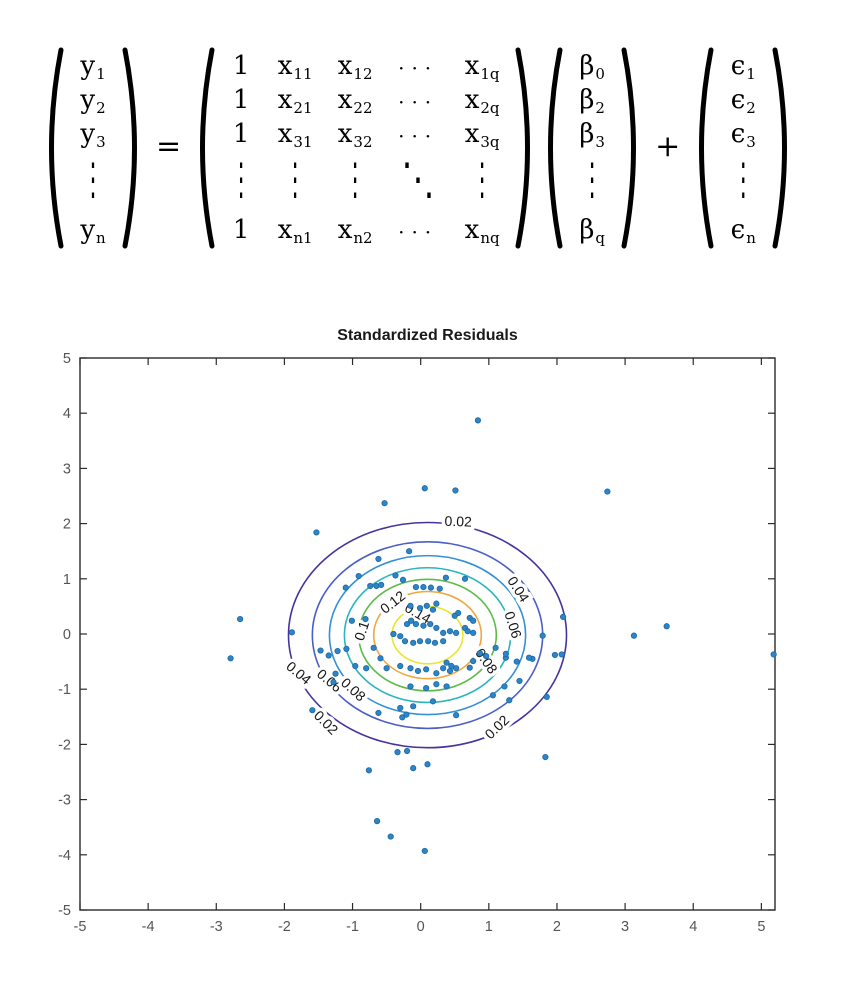 This screenshot has width=844, height=992. I want to click on plus-sign: +, so click(668, 146).